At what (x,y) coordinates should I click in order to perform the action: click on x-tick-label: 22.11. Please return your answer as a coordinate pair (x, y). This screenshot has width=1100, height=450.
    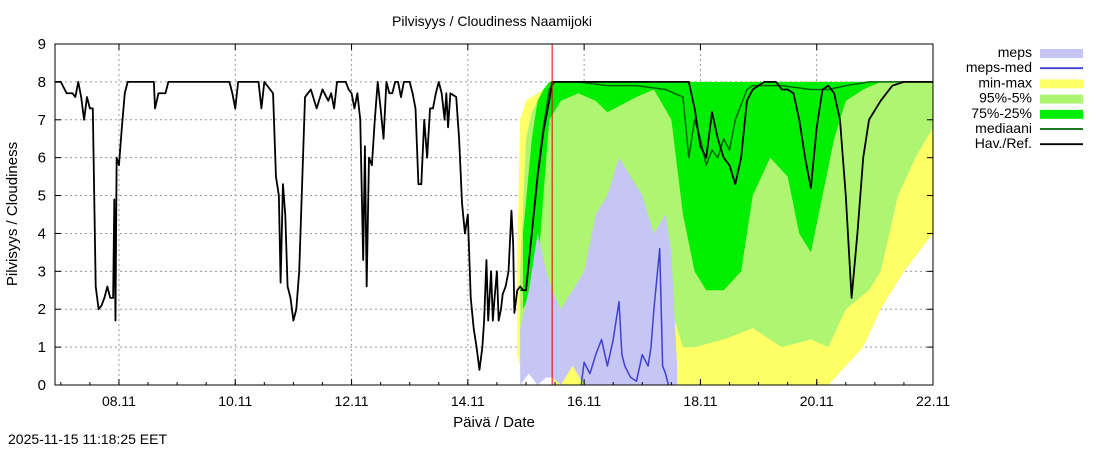
    Looking at the image, I should click on (933, 401).